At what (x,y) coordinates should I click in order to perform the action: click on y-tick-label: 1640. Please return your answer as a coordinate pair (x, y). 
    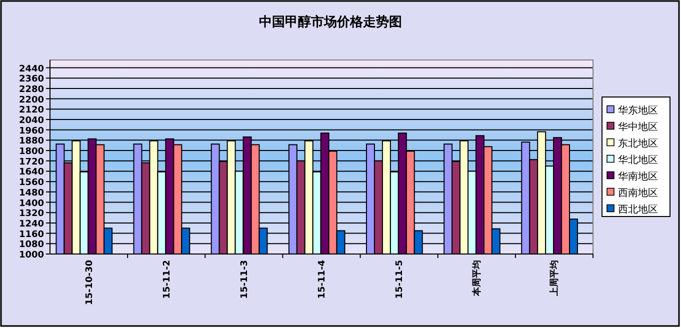
    Looking at the image, I should click on (31, 173).